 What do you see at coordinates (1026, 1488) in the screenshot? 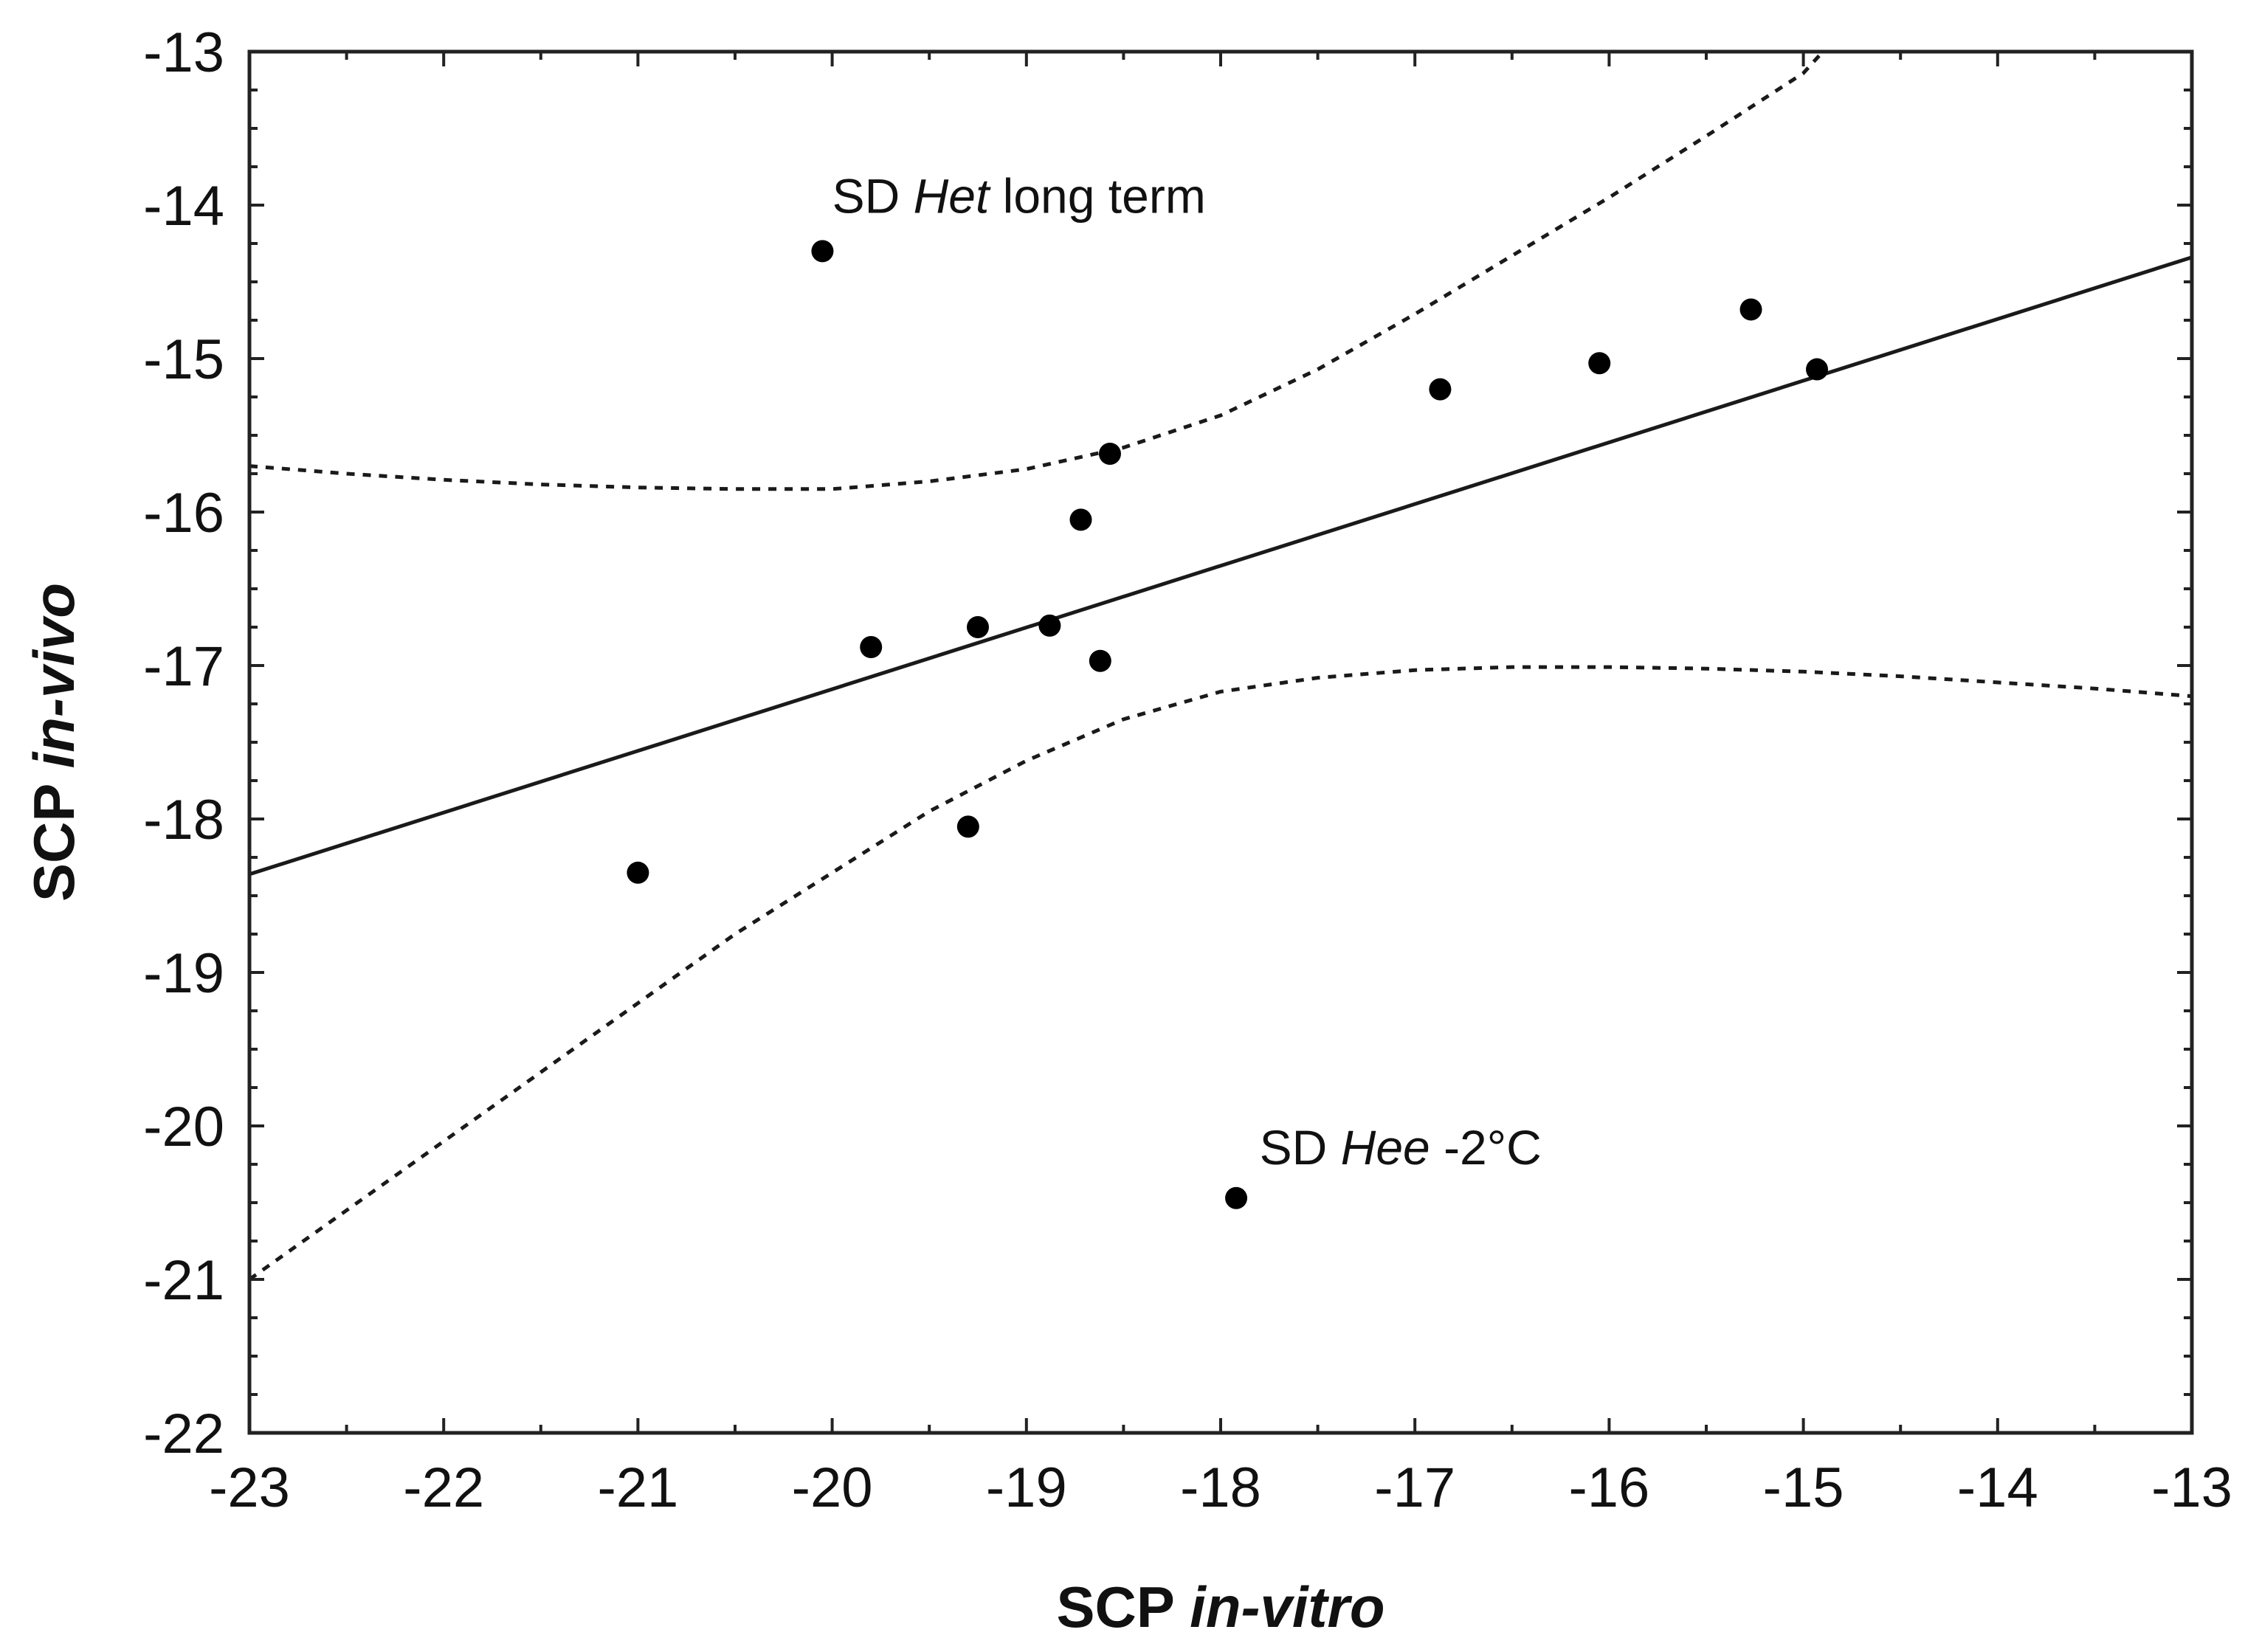
I see `x-tick-label: -19` at bounding box center [1026, 1488].